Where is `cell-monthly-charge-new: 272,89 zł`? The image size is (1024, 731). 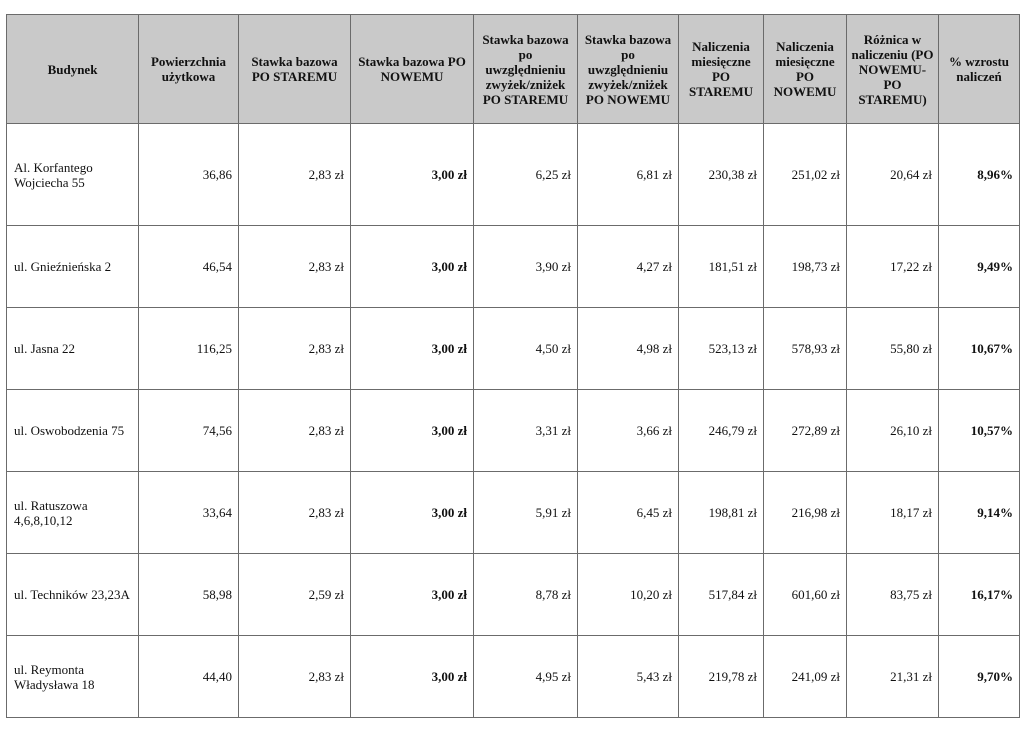
cell-monthly-charge-new: 272,89 zł is located at coordinates (805, 430).